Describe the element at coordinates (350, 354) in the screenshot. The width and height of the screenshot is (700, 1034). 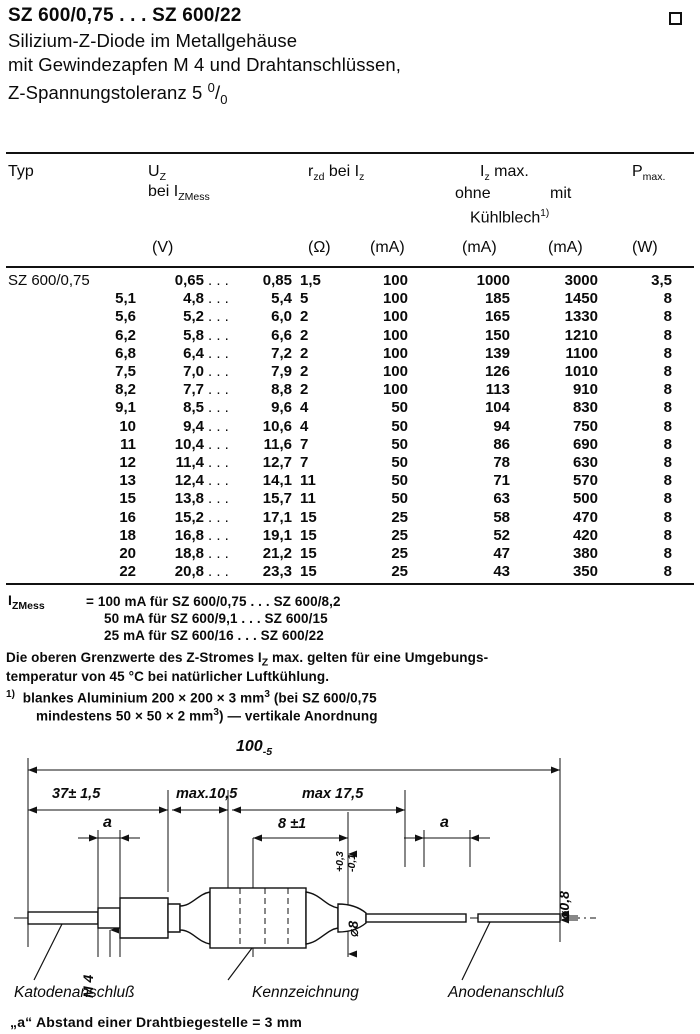
I see `table-row: 6,8 6,4. . . 7,2 2 100 139 1100 8` at that location.